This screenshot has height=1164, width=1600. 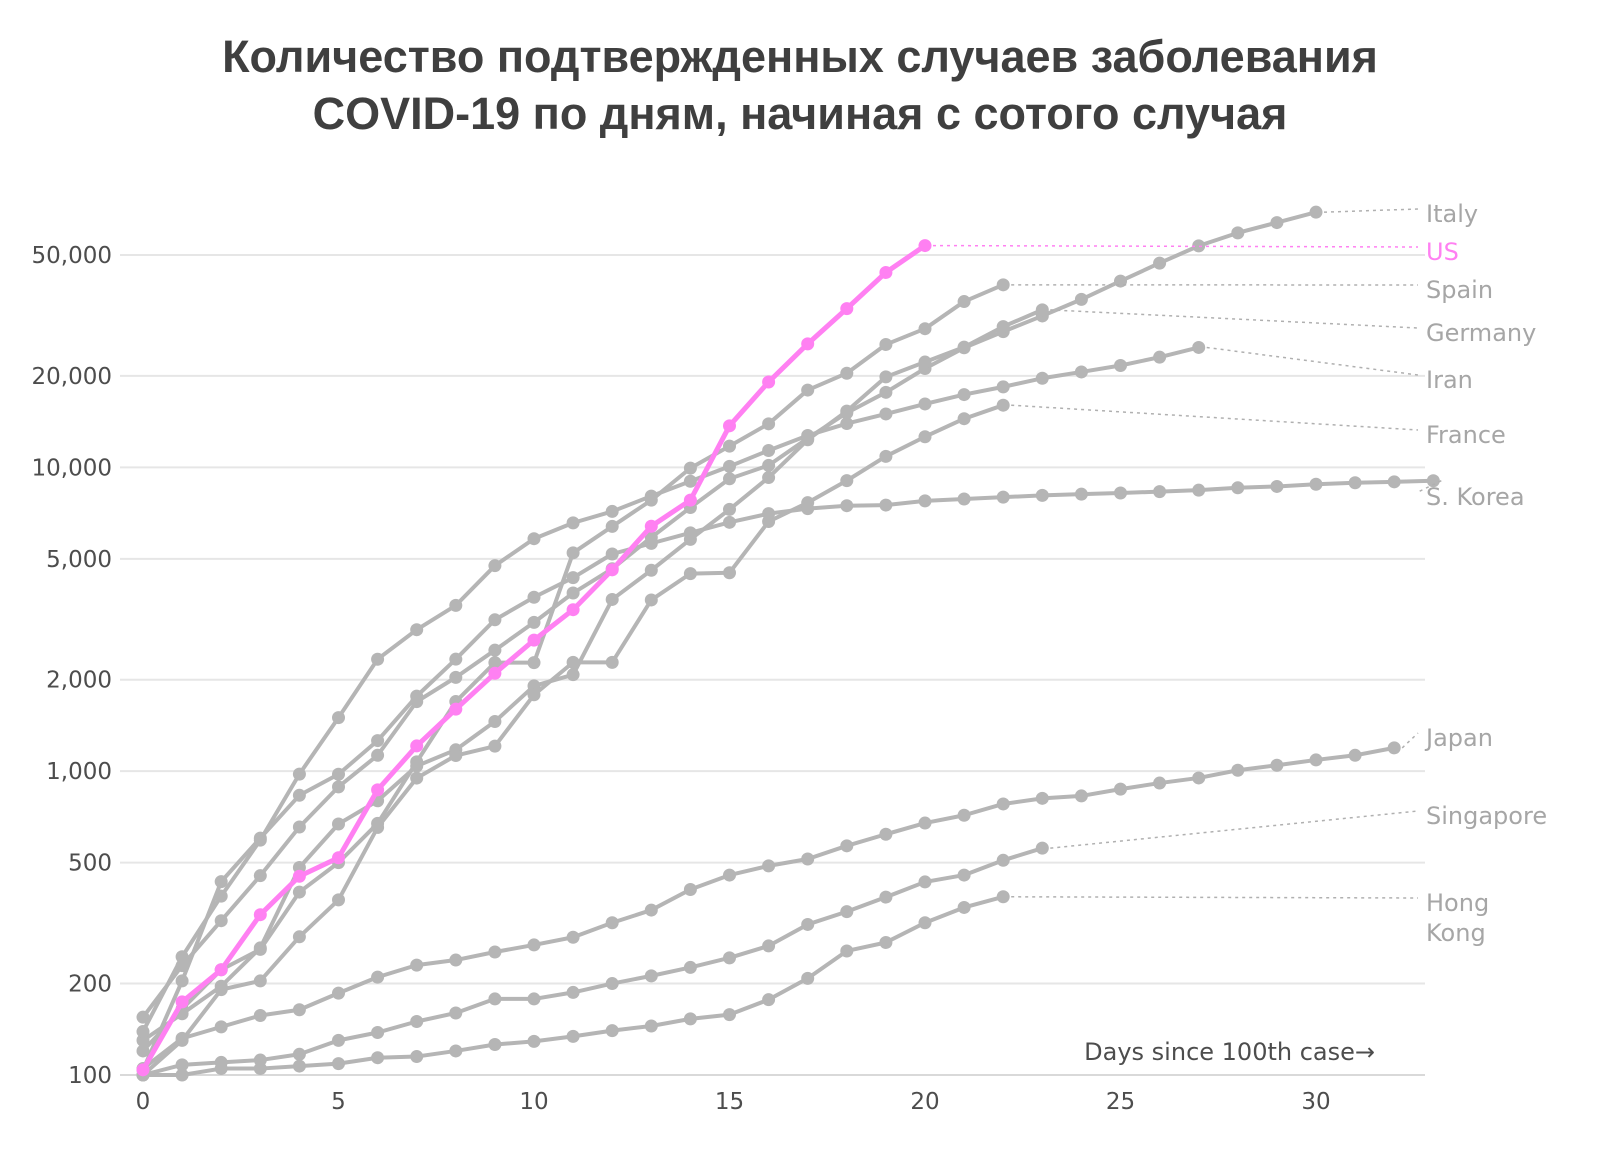 What do you see at coordinates (1410, 740) in the screenshot?
I see `leader-line-japan` at bounding box center [1410, 740].